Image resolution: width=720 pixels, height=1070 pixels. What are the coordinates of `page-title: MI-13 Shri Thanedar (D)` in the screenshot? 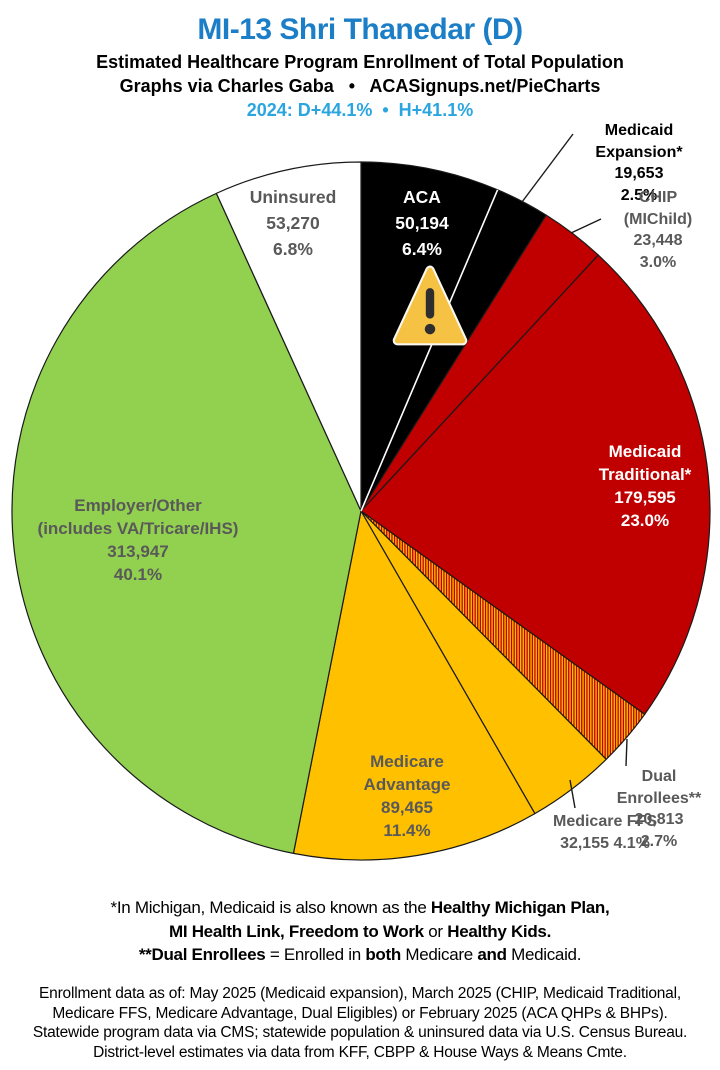 It's located at (360, 29).